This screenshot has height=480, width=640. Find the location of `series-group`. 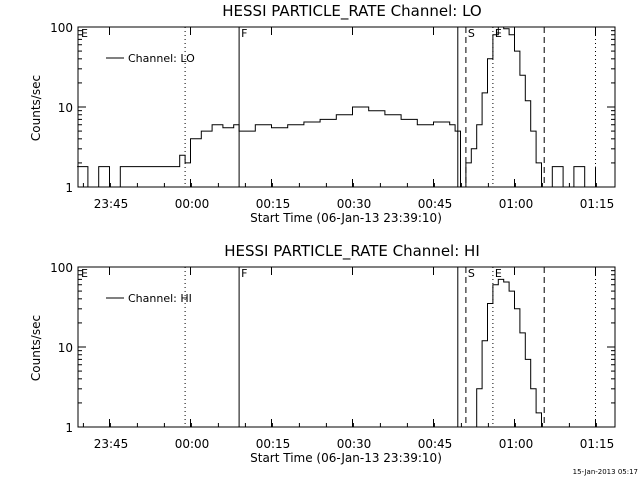

series-group is located at coordinates (506, 353).